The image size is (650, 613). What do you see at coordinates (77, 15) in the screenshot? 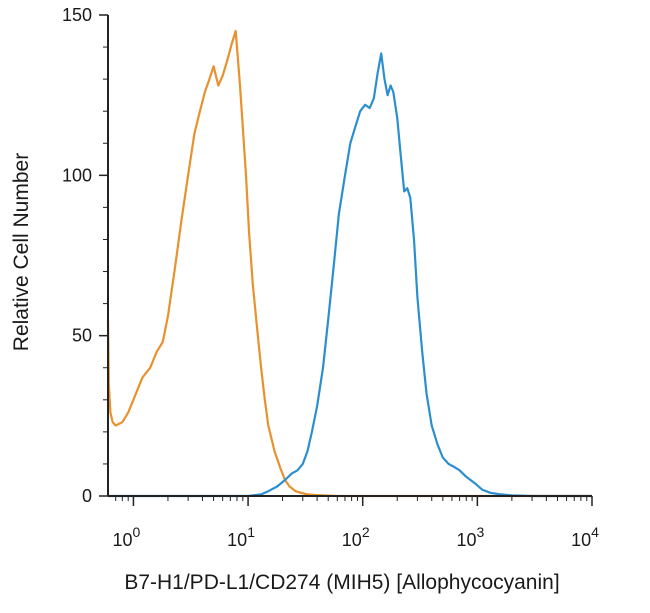
I see `y-tick-label: 150` at bounding box center [77, 15].